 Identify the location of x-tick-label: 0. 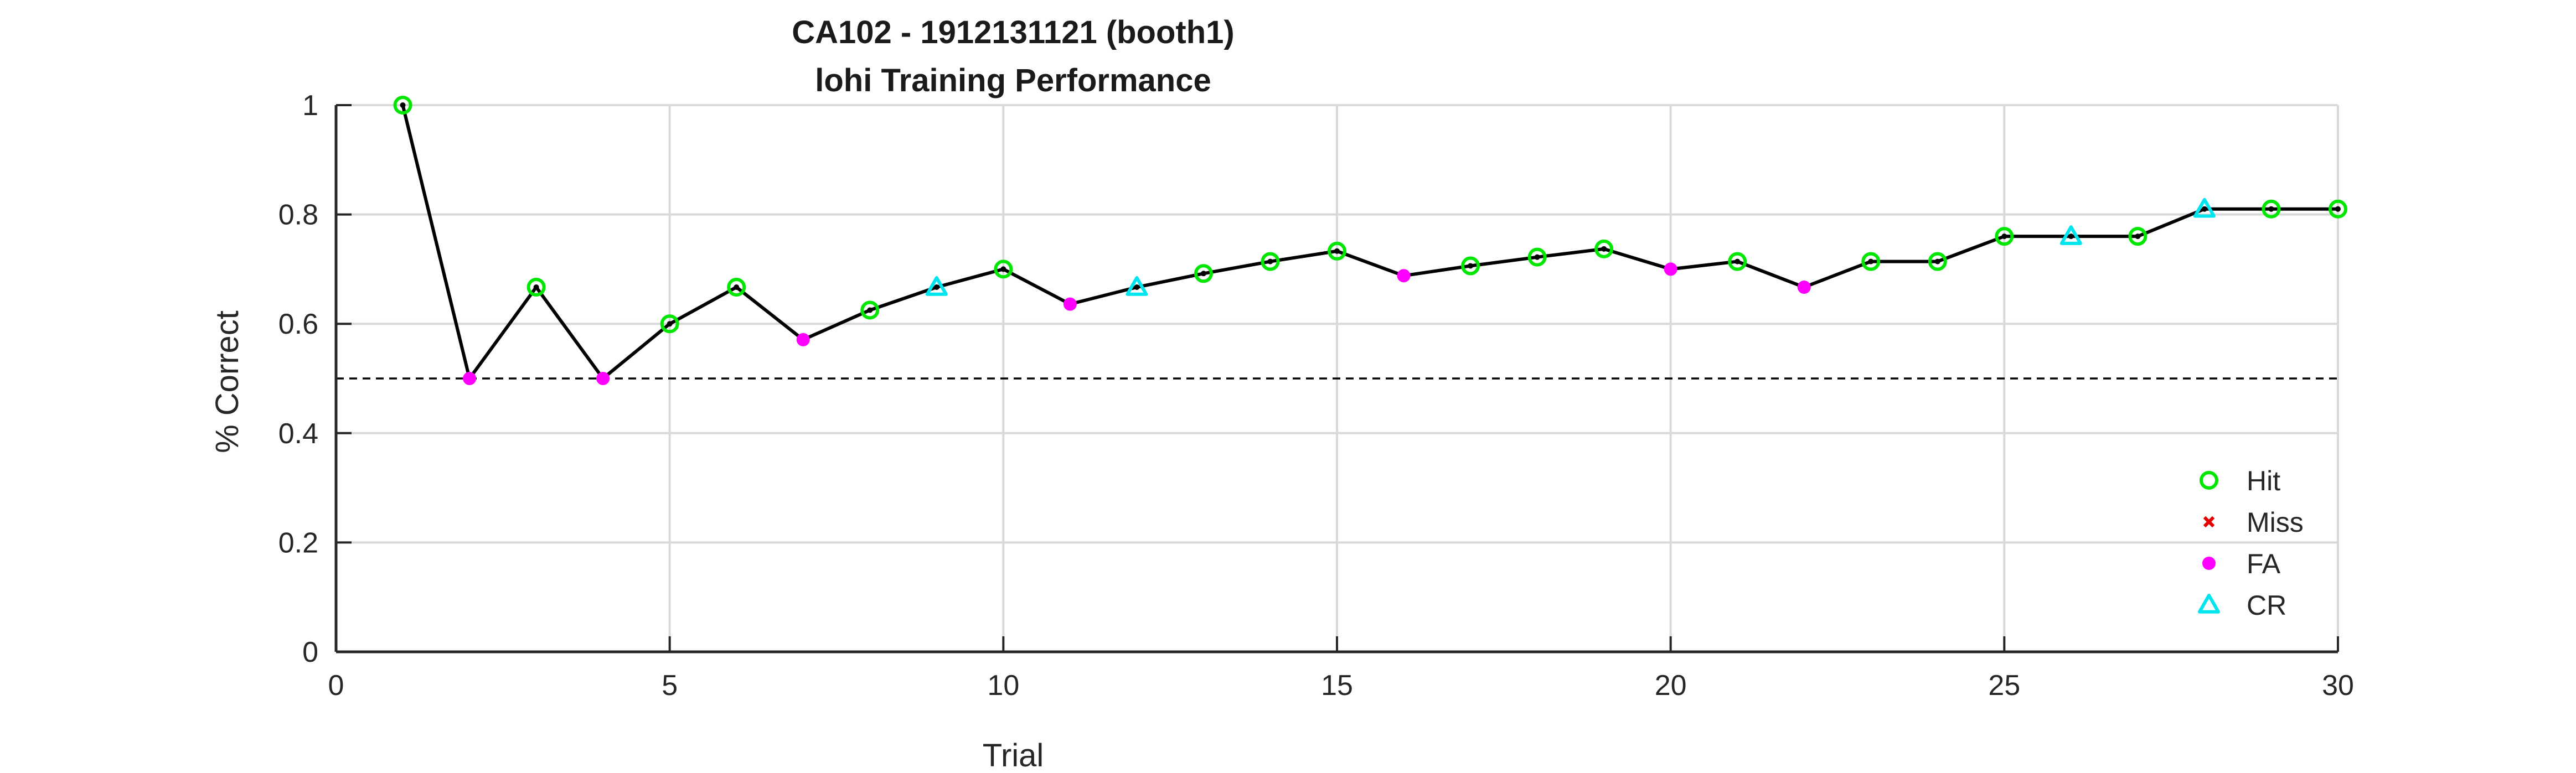
(336, 686).